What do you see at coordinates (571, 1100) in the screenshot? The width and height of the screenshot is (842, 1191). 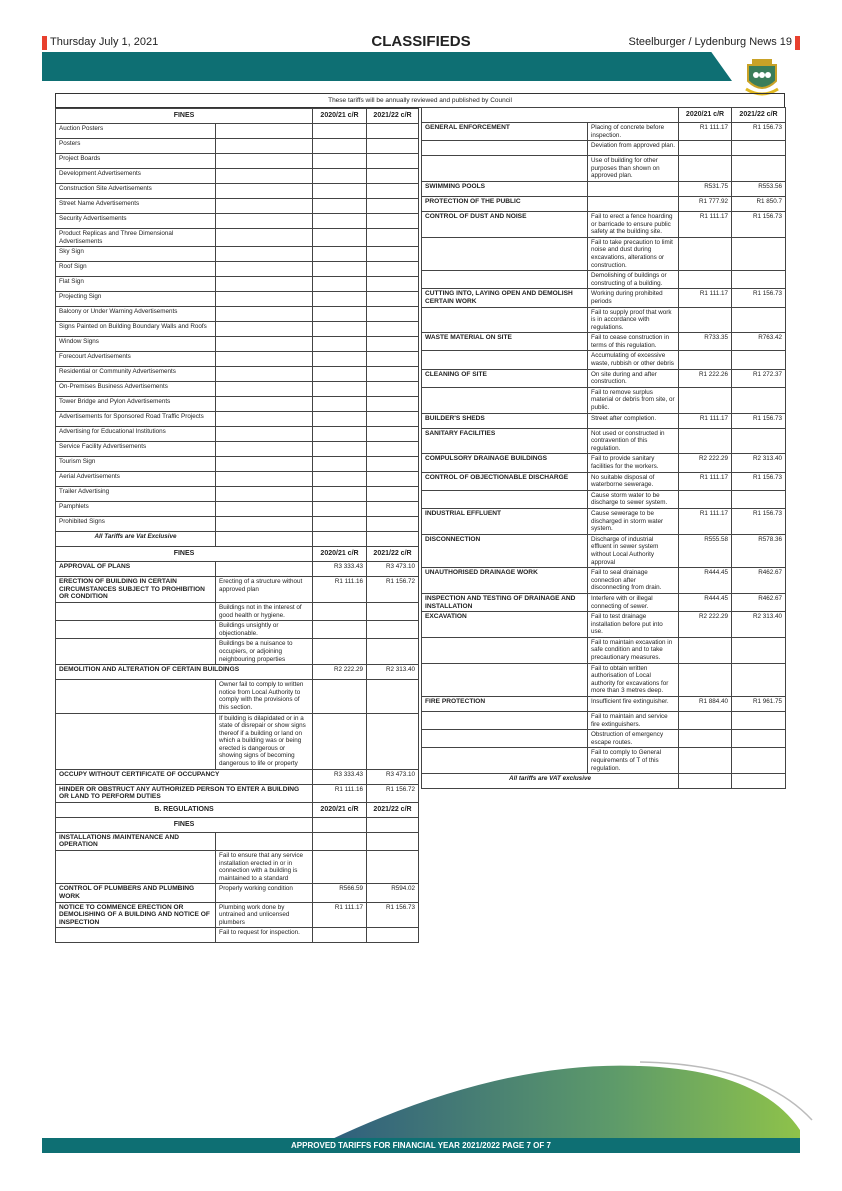 I see `decorative-swoosh` at bounding box center [571, 1100].